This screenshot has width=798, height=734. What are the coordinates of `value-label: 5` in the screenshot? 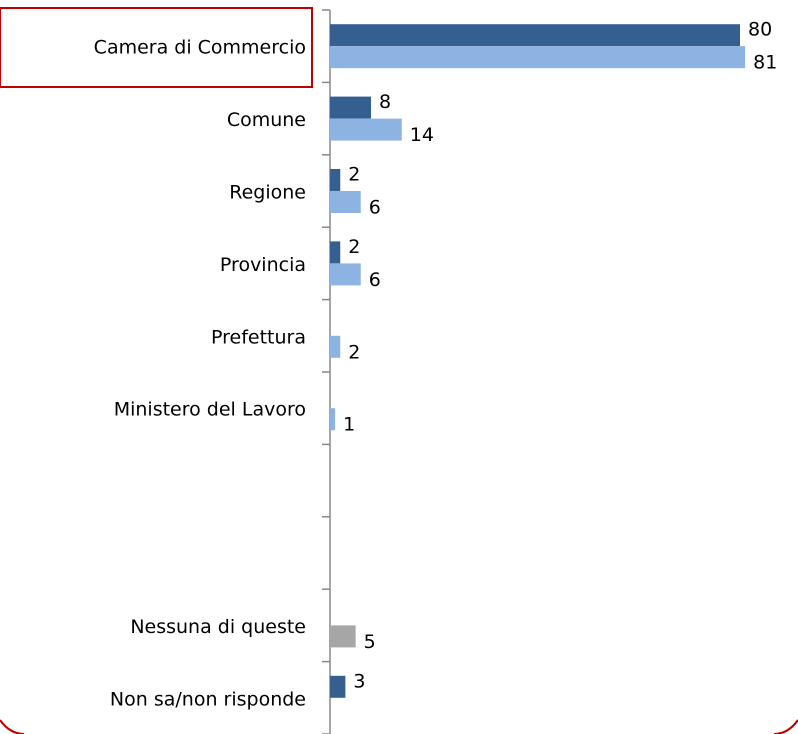 It's located at (370, 642).